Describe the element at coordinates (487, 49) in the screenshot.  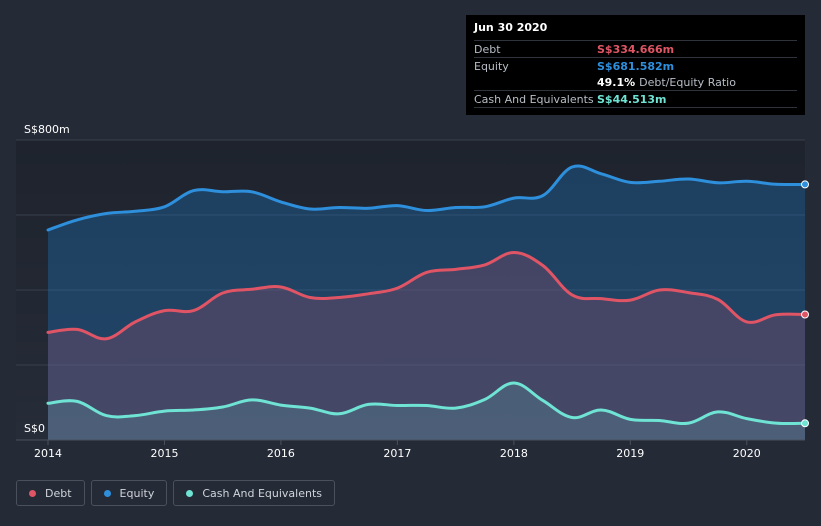
I see `tooltip-debt-label: Debt` at that location.